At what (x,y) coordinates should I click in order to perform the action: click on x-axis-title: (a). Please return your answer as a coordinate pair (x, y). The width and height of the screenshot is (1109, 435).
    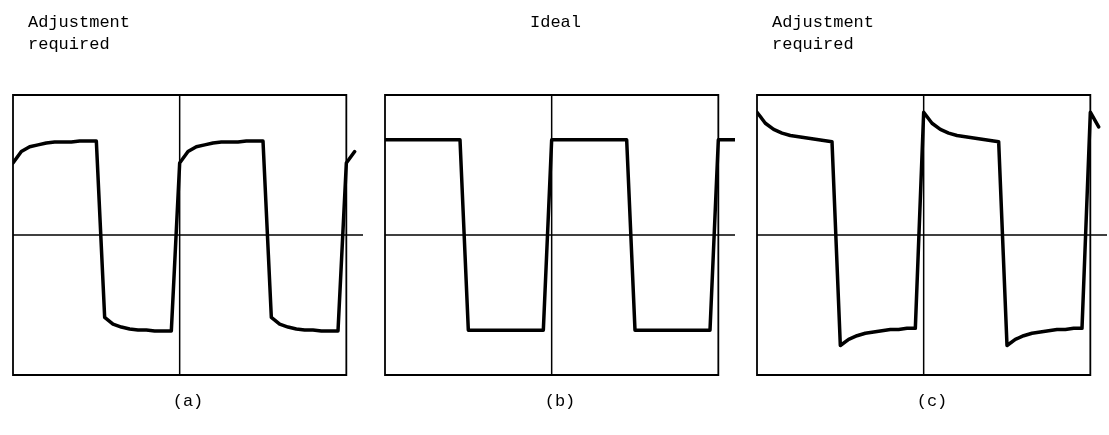
    Looking at the image, I should click on (188, 402).